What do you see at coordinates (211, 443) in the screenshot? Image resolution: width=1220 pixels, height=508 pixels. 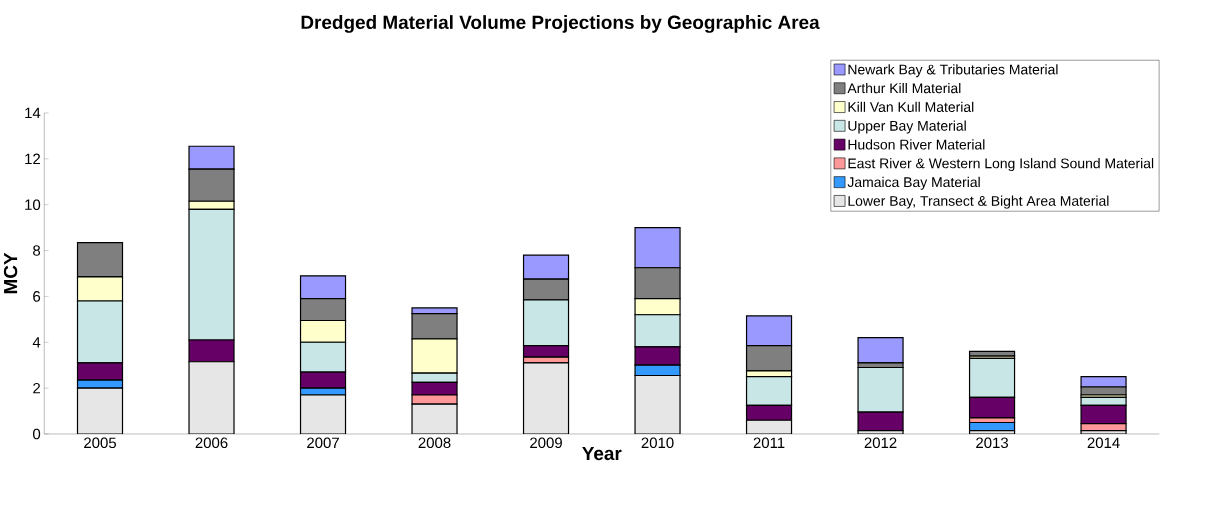 I see `x-tick-label: 2006` at bounding box center [211, 443].